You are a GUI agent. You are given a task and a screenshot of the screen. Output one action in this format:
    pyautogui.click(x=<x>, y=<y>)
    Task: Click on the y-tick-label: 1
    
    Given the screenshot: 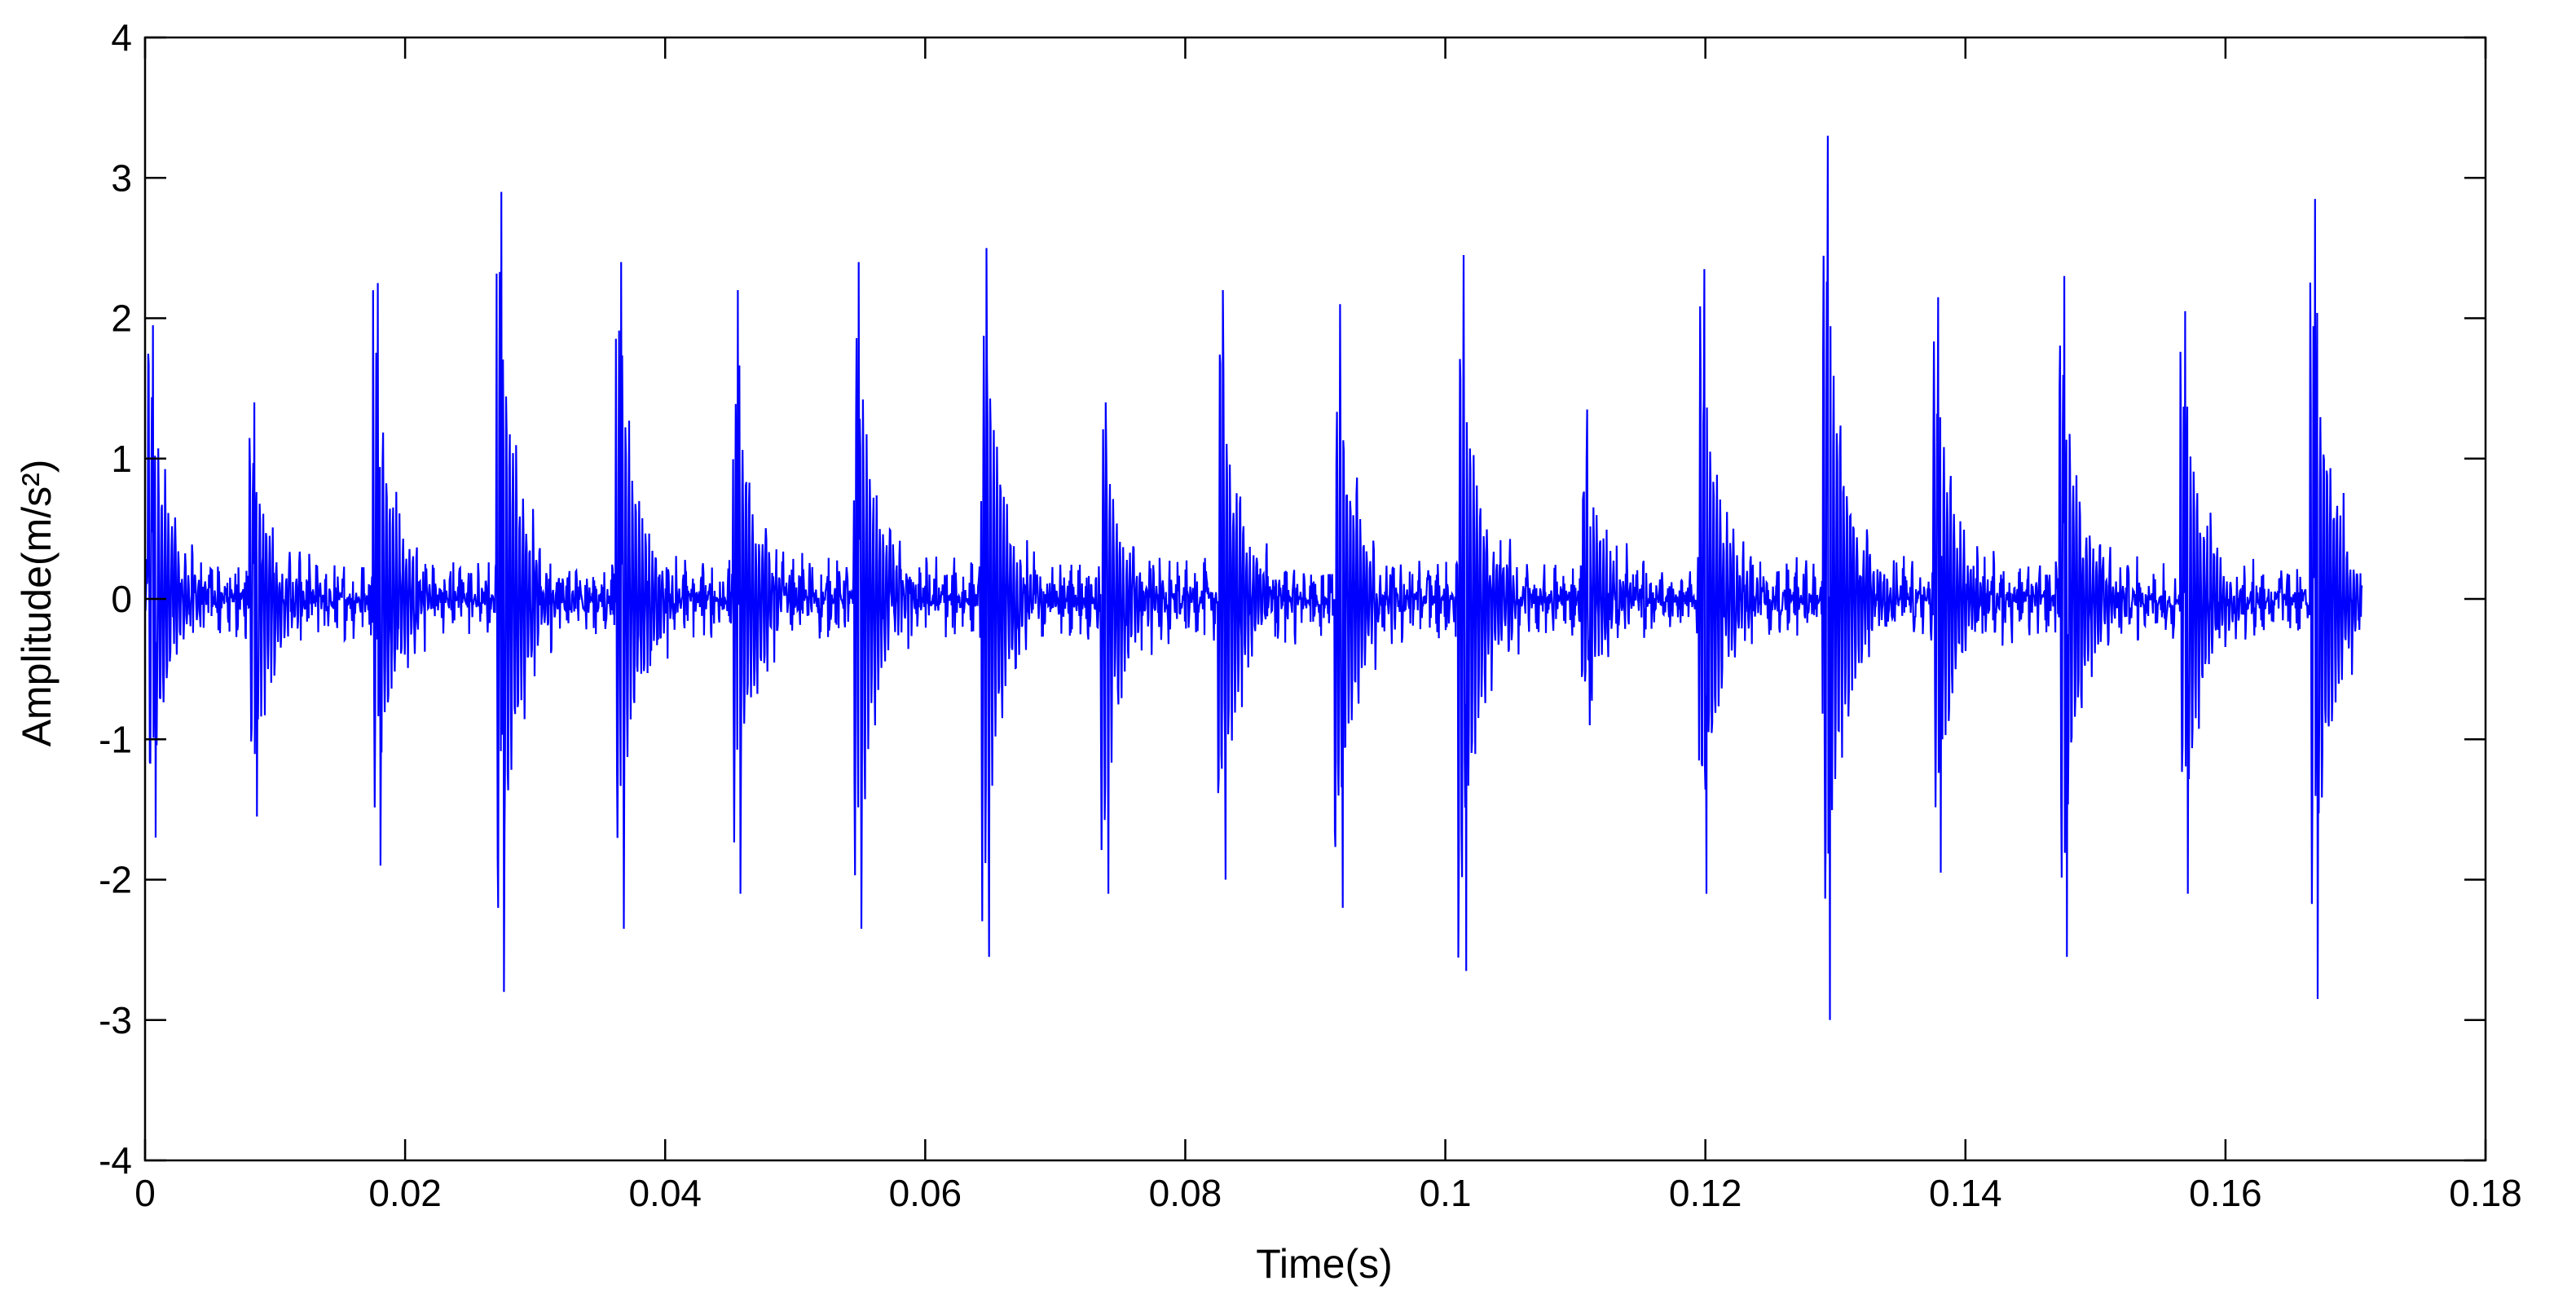 What is the action you would take?
    pyautogui.click(x=122, y=459)
    